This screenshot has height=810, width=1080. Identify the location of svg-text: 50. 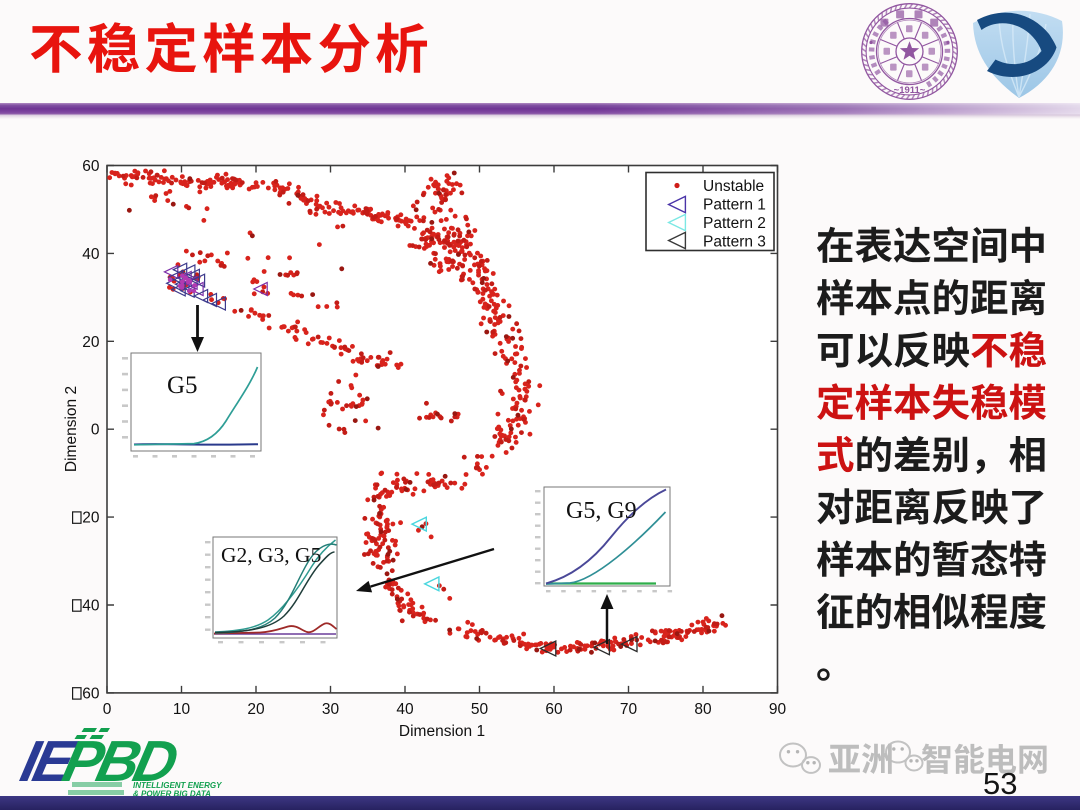
(480, 709).